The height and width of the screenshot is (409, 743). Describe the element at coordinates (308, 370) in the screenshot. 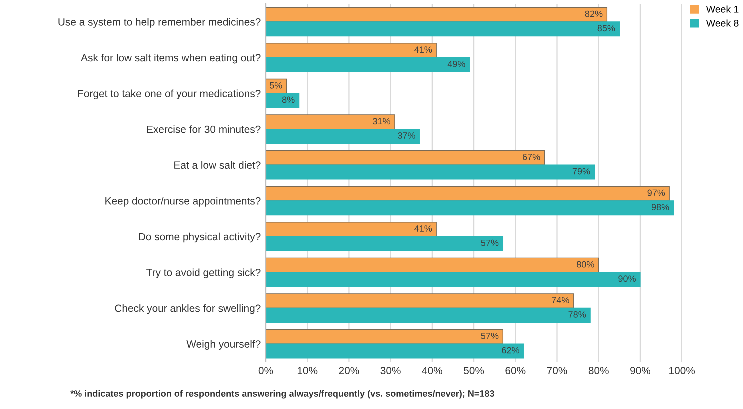

I see `x-tick-label: 10%` at that location.